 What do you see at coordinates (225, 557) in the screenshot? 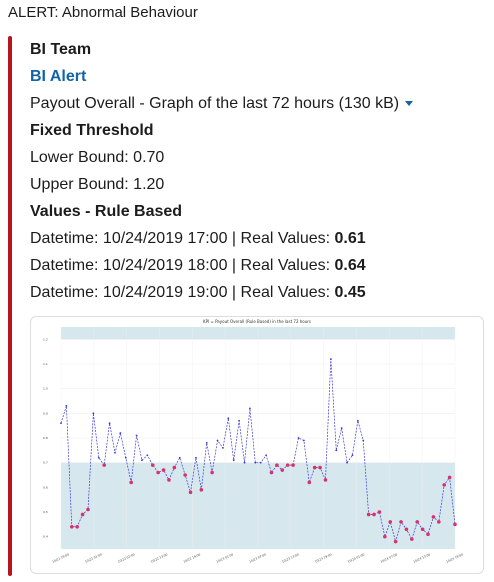
I see `x-tick-label: 10/23 01:00` at bounding box center [225, 557].